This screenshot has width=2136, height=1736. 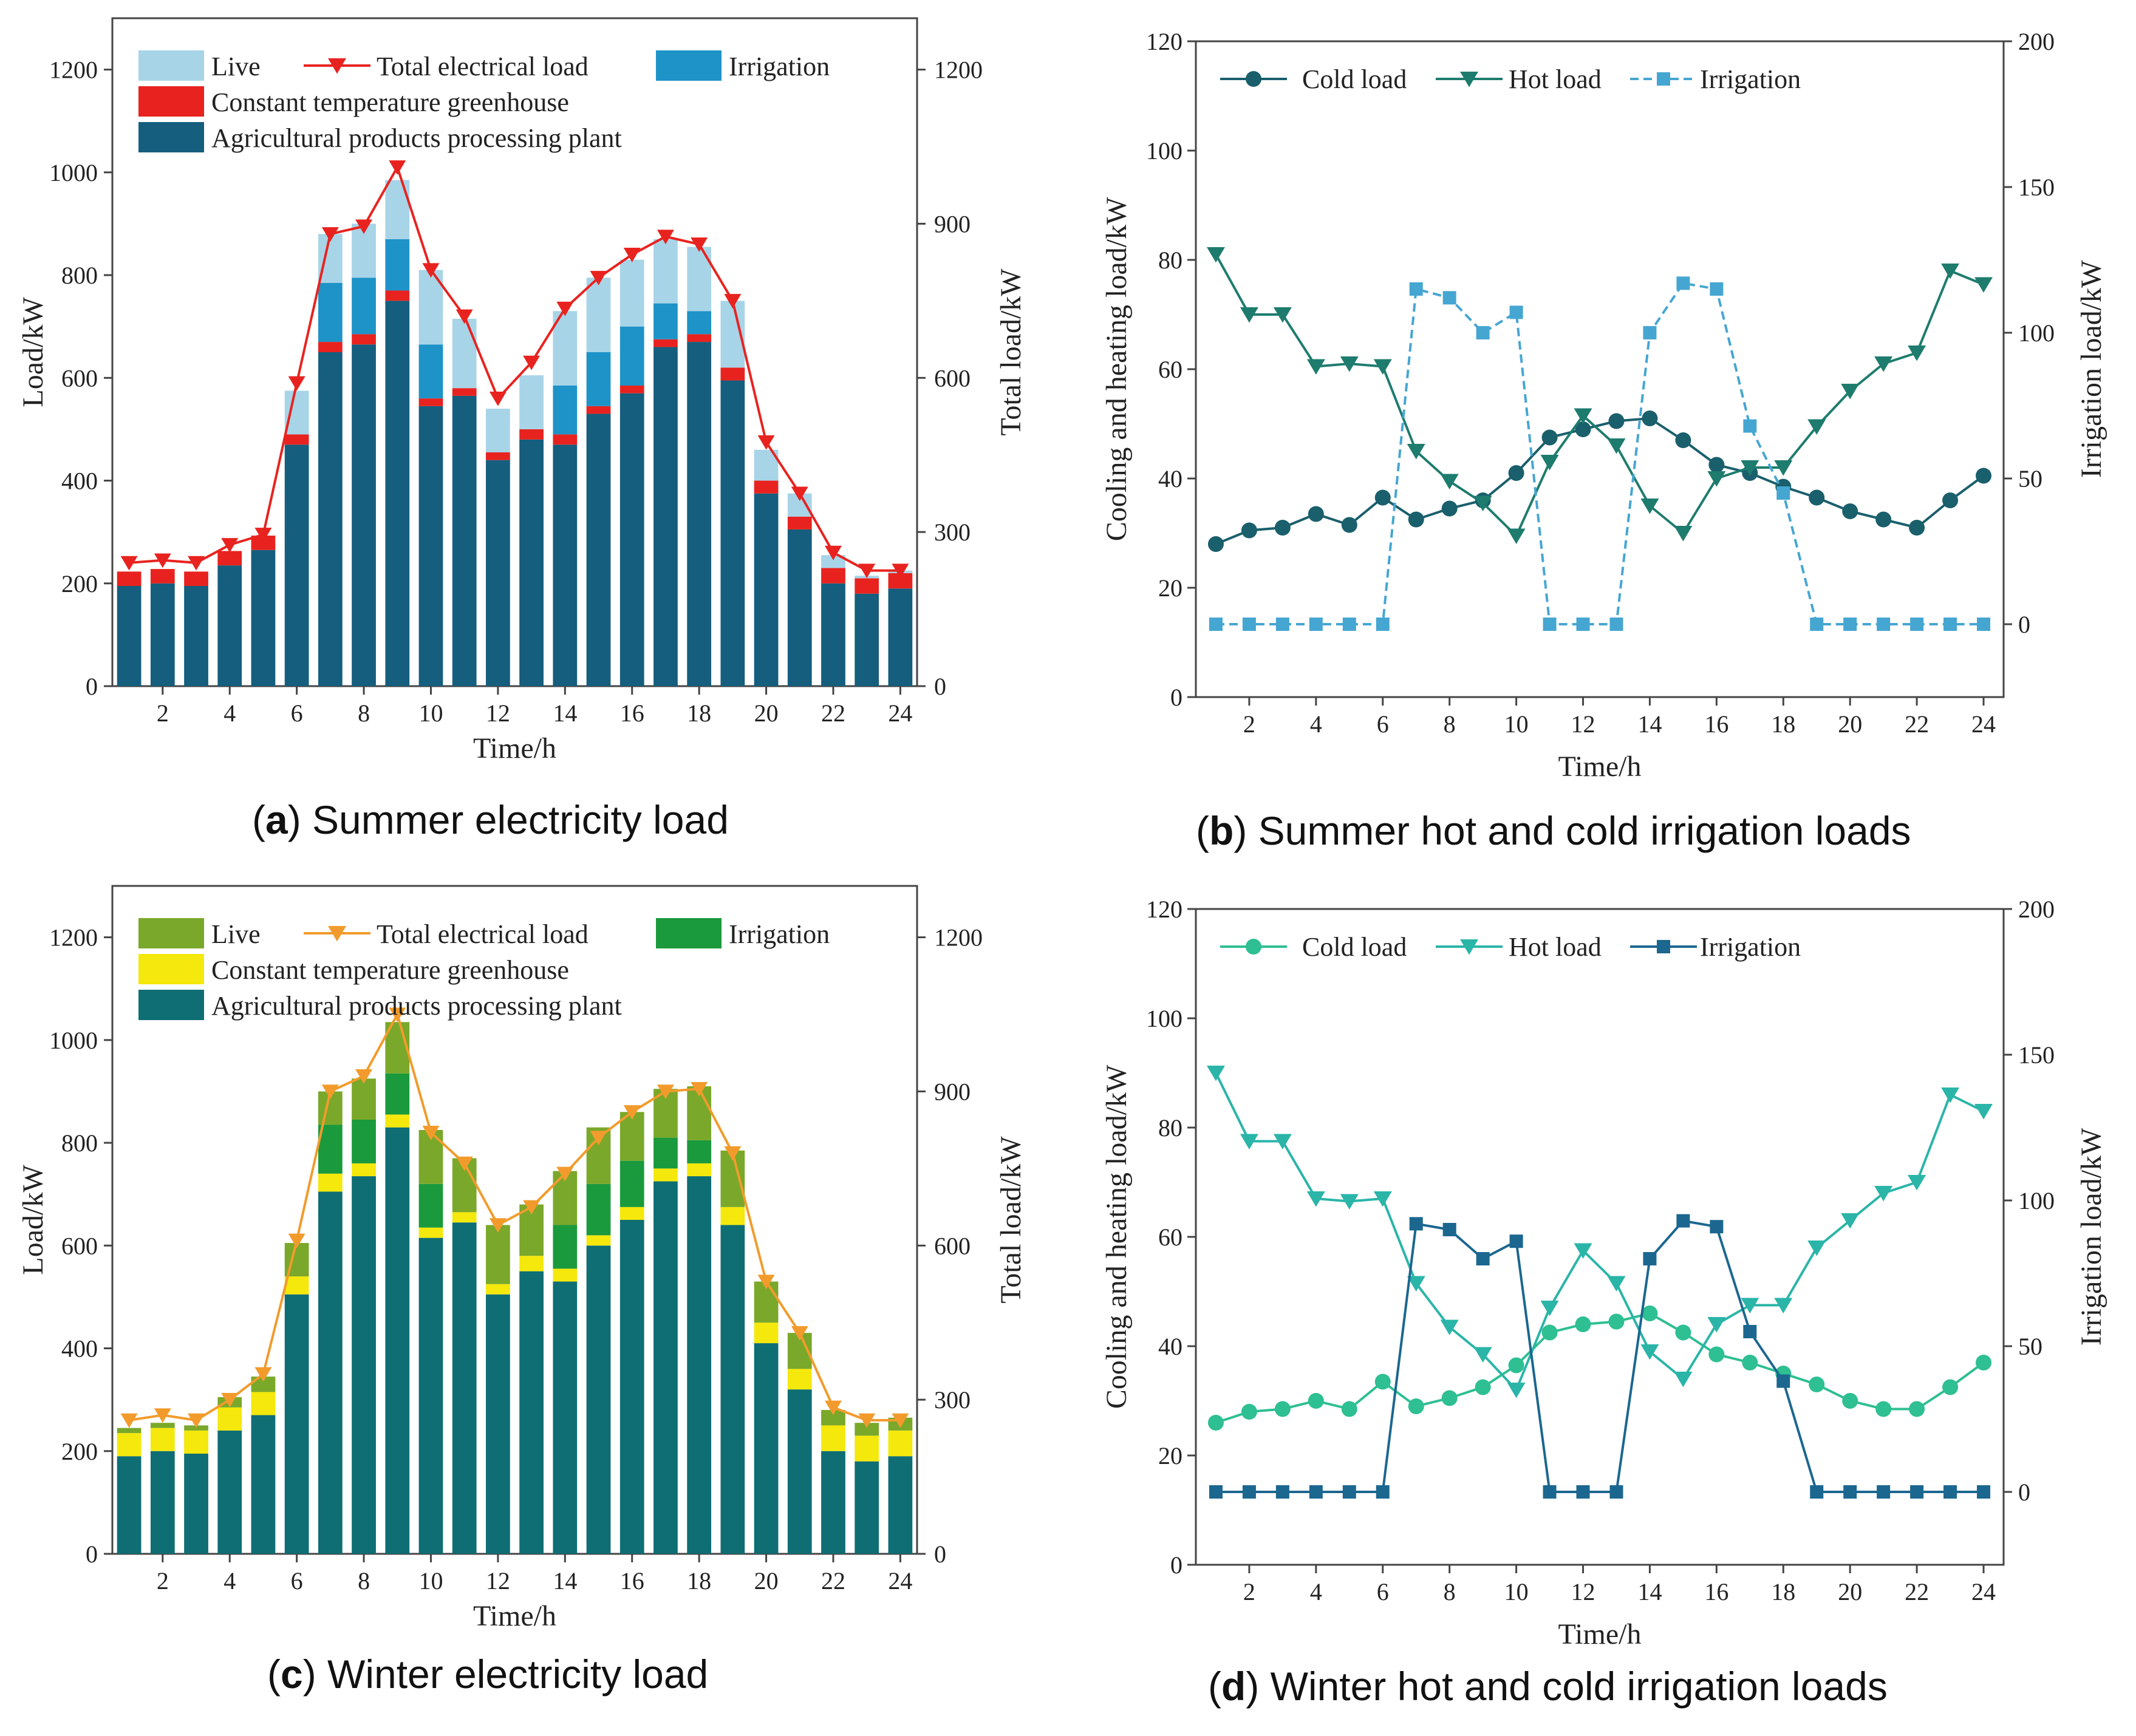 I want to click on x-tick-label: 4, so click(x=230, y=1581).